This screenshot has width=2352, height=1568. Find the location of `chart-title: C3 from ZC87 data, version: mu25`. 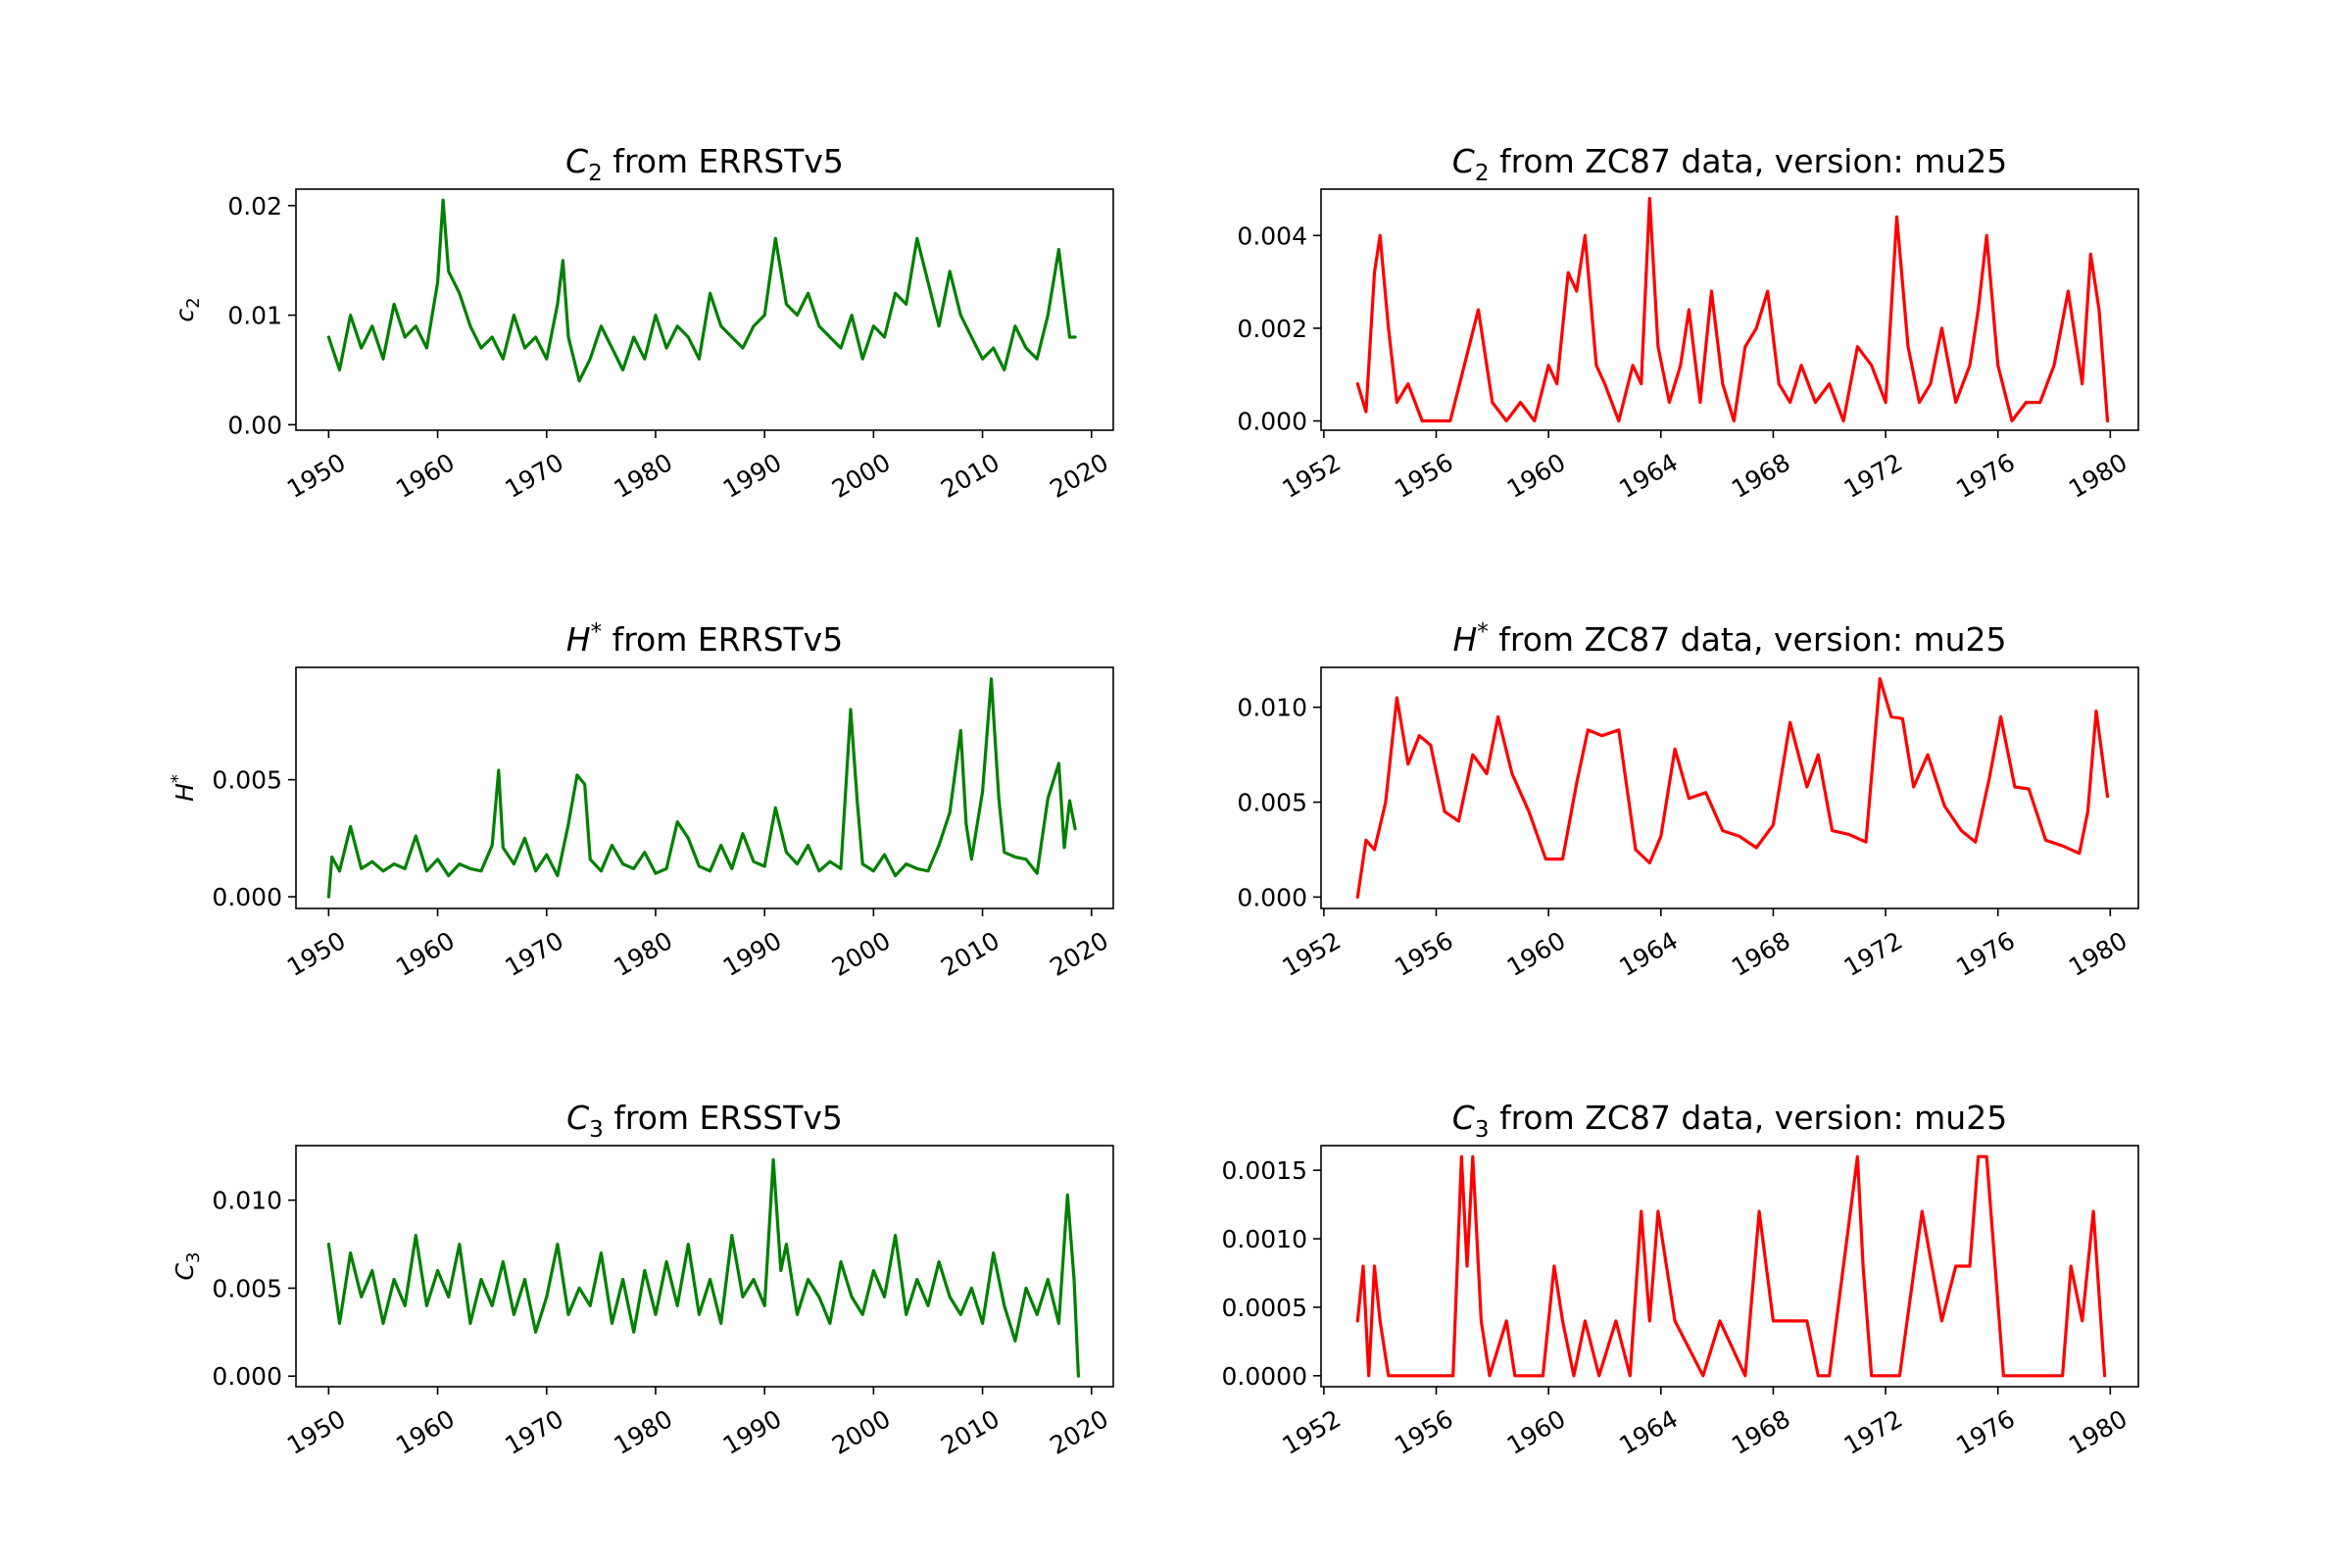

chart-title: C3 from ZC87 data, version: mu25 is located at coordinates (1729, 1121).